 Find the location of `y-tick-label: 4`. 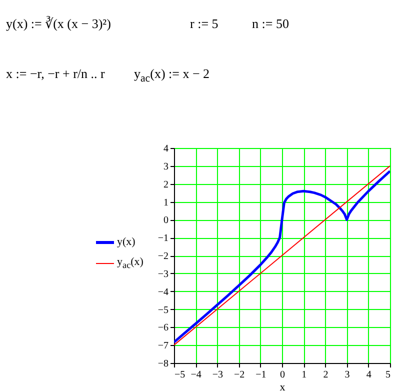

y-tick-label: 4 is located at coordinates (166, 149).